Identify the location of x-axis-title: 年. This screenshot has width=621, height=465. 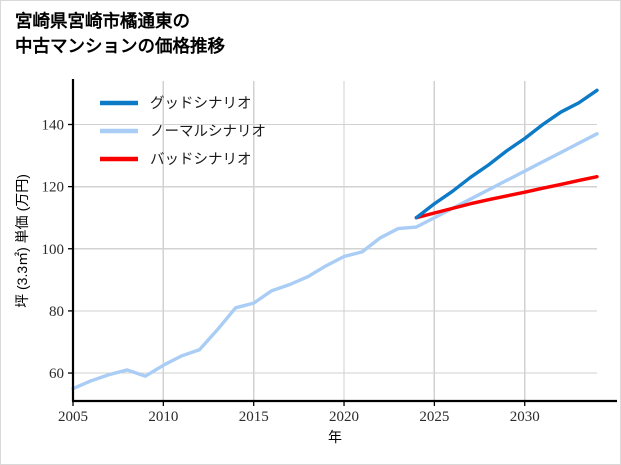
(335, 437).